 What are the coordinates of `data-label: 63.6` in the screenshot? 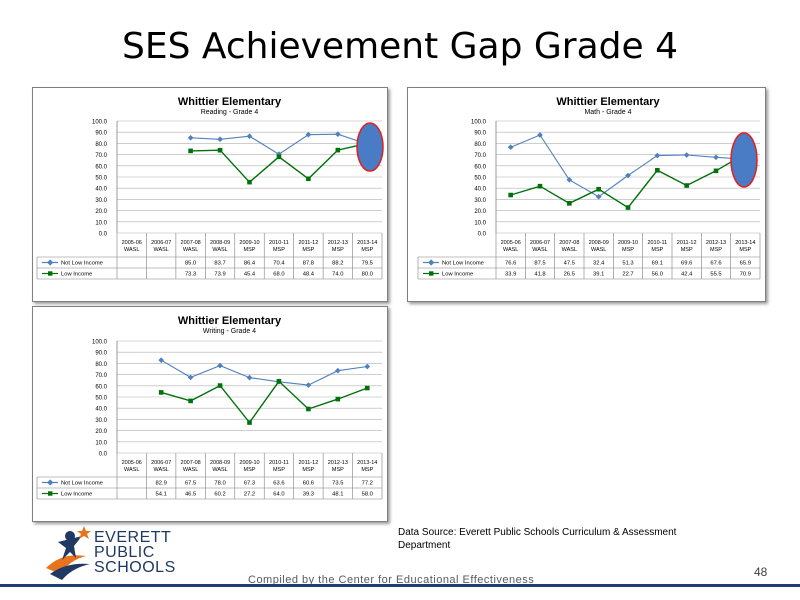 It's located at (278, 484).